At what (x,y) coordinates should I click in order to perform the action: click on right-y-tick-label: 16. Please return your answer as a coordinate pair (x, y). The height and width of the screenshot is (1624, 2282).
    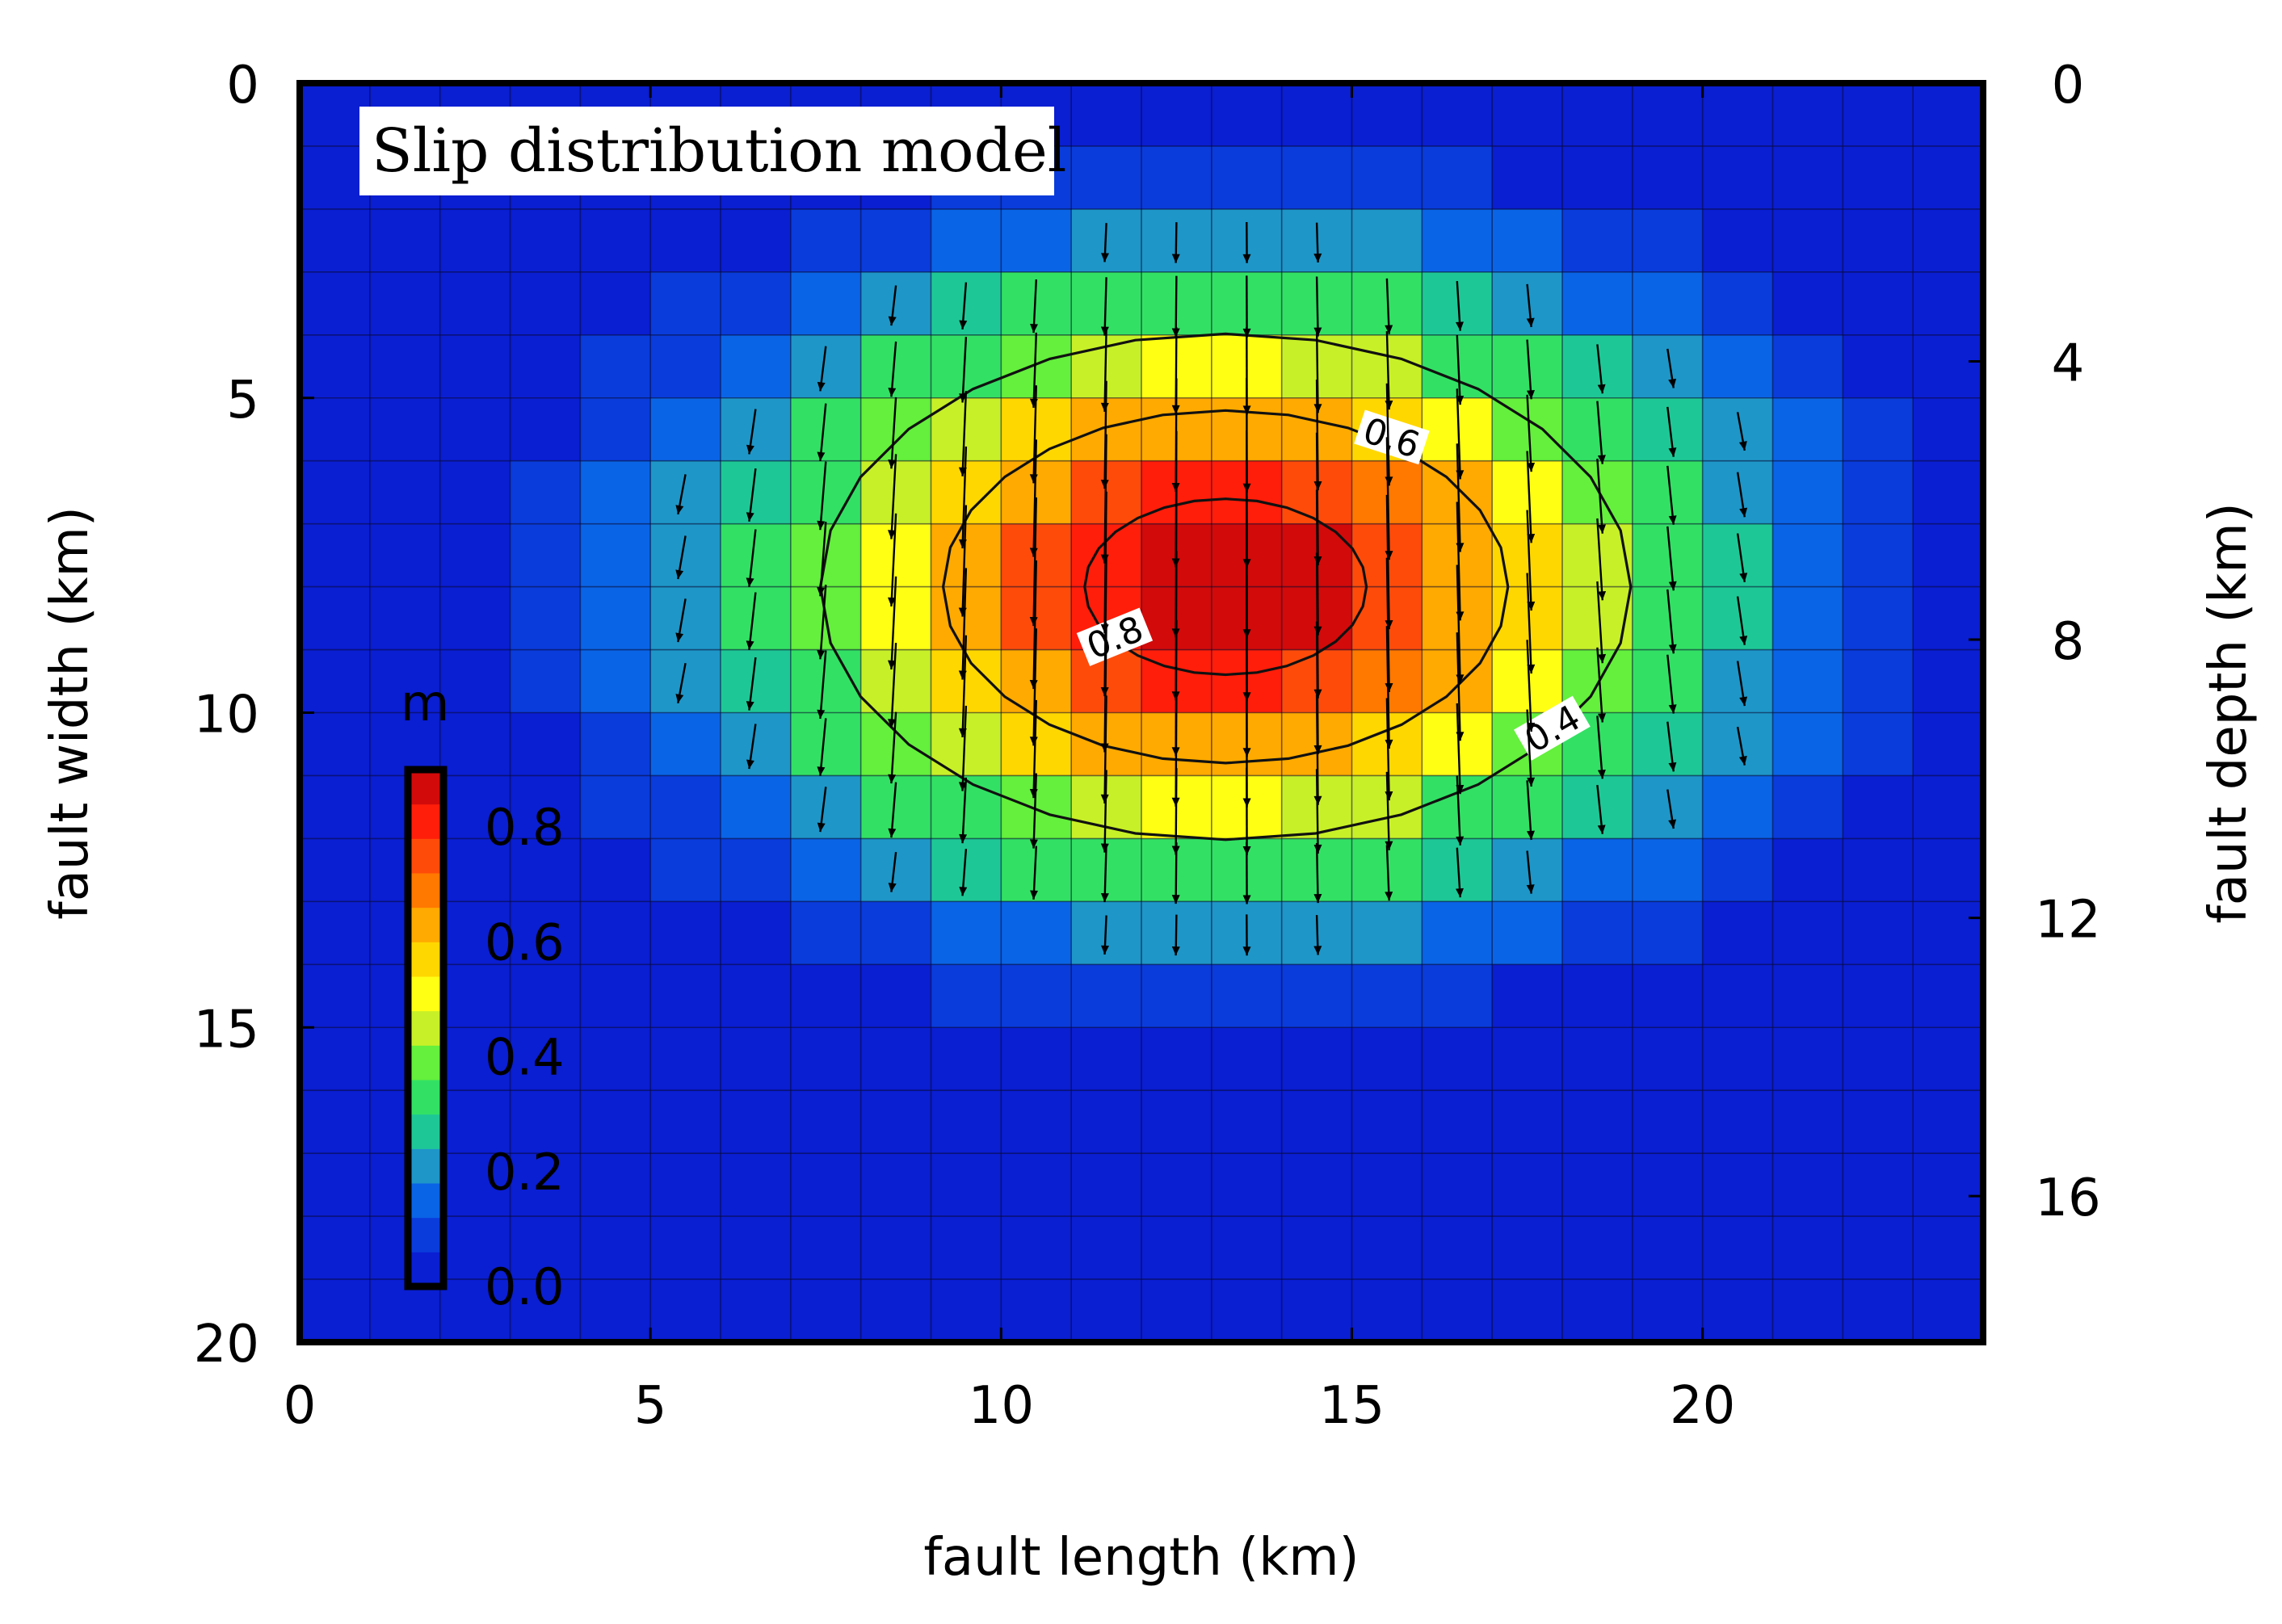
    Looking at the image, I should click on (2067, 1198).